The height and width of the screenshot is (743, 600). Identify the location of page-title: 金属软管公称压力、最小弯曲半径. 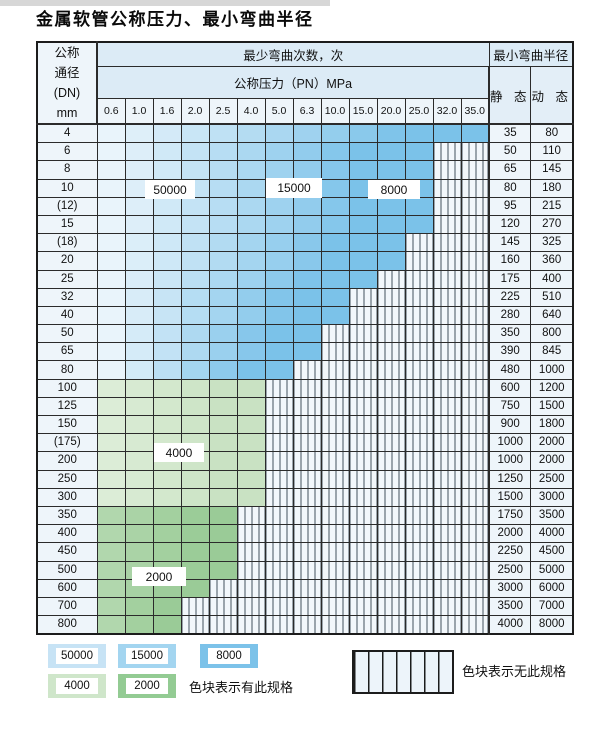
(175, 19).